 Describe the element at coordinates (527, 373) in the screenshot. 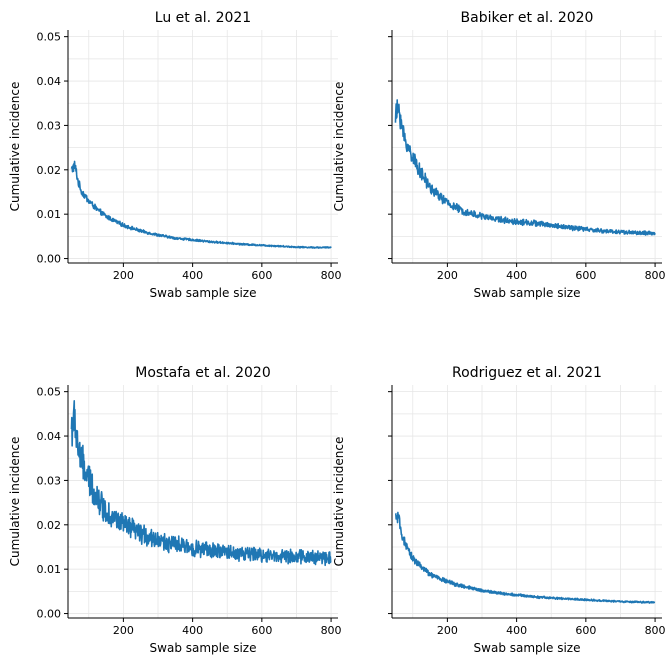

I see `panel-title: Rodriguez et al. 2021` at that location.